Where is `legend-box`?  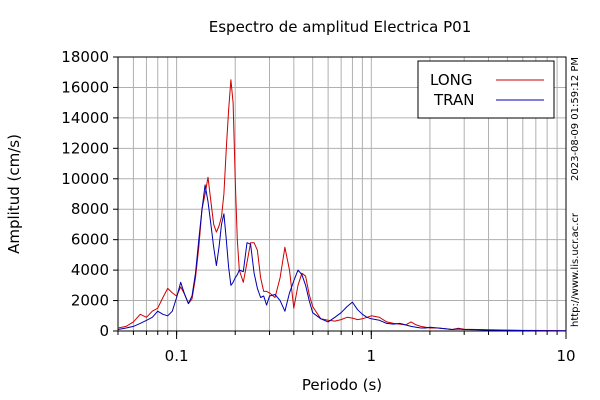 legend-box is located at coordinates (486, 89).